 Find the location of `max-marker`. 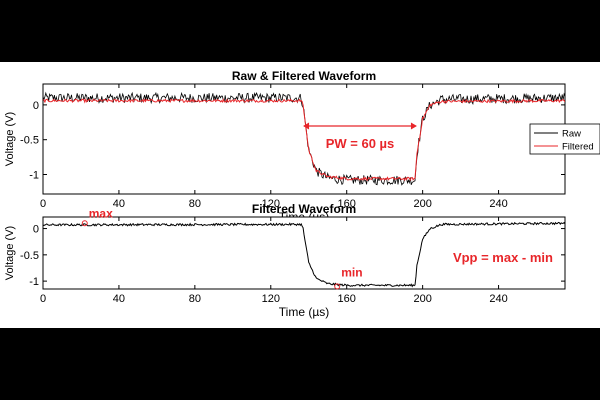

max-marker is located at coordinates (84, 223).